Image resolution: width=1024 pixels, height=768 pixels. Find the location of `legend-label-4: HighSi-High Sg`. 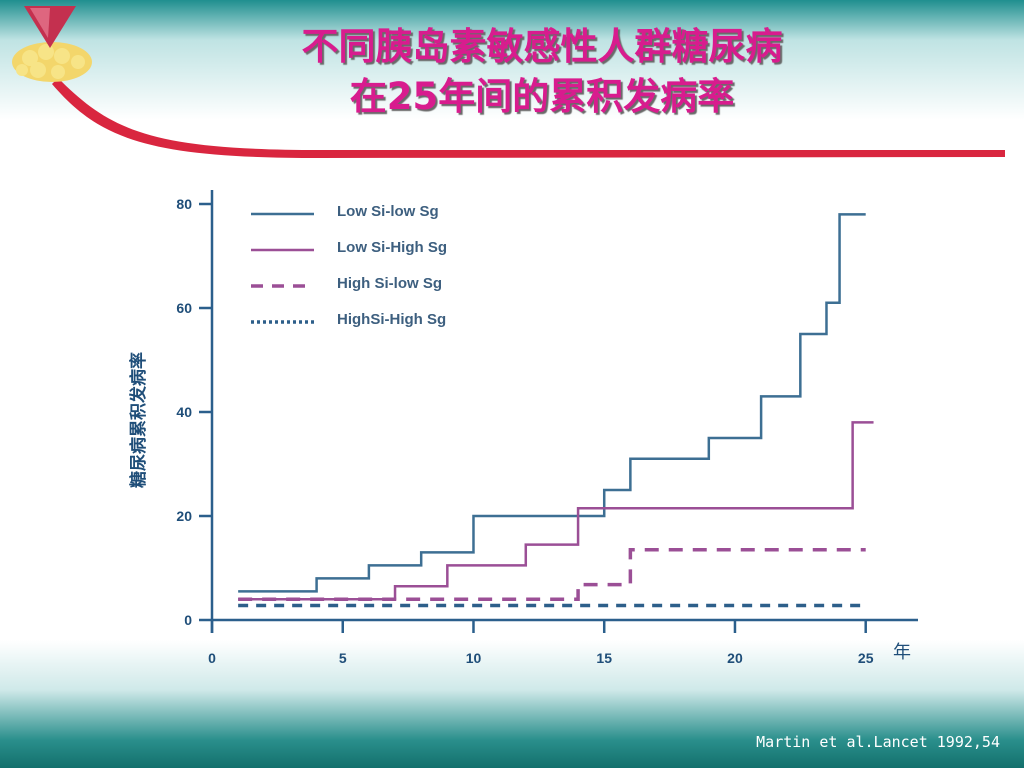

legend-label-4: HighSi-High Sg is located at coordinates (391, 319).